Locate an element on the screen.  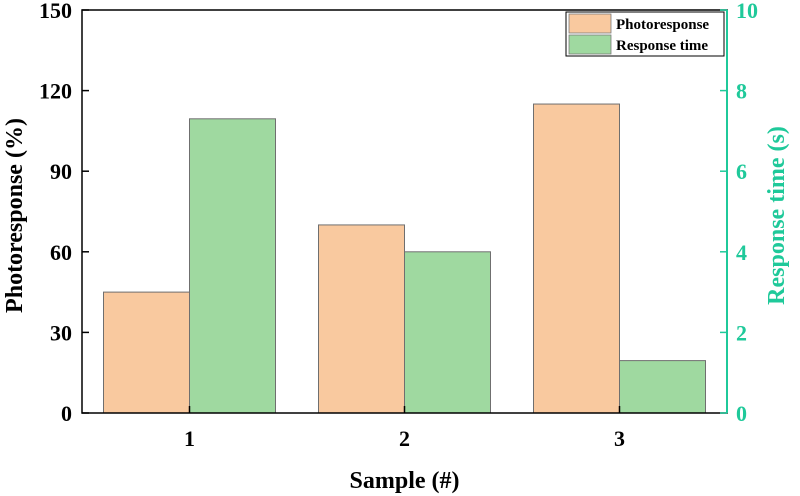
right-tick-label: 10 is located at coordinates (747, 11).